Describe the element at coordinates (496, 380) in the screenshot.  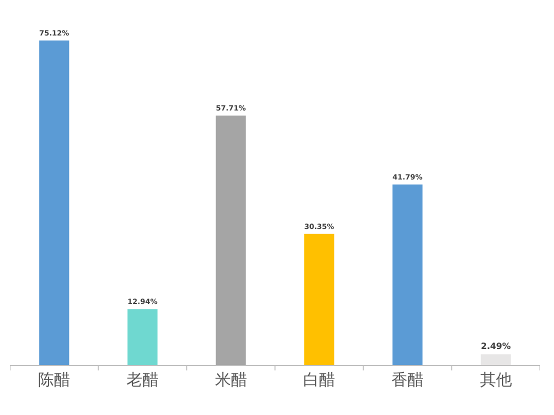
I see `x-tick-label: 其他` at that location.